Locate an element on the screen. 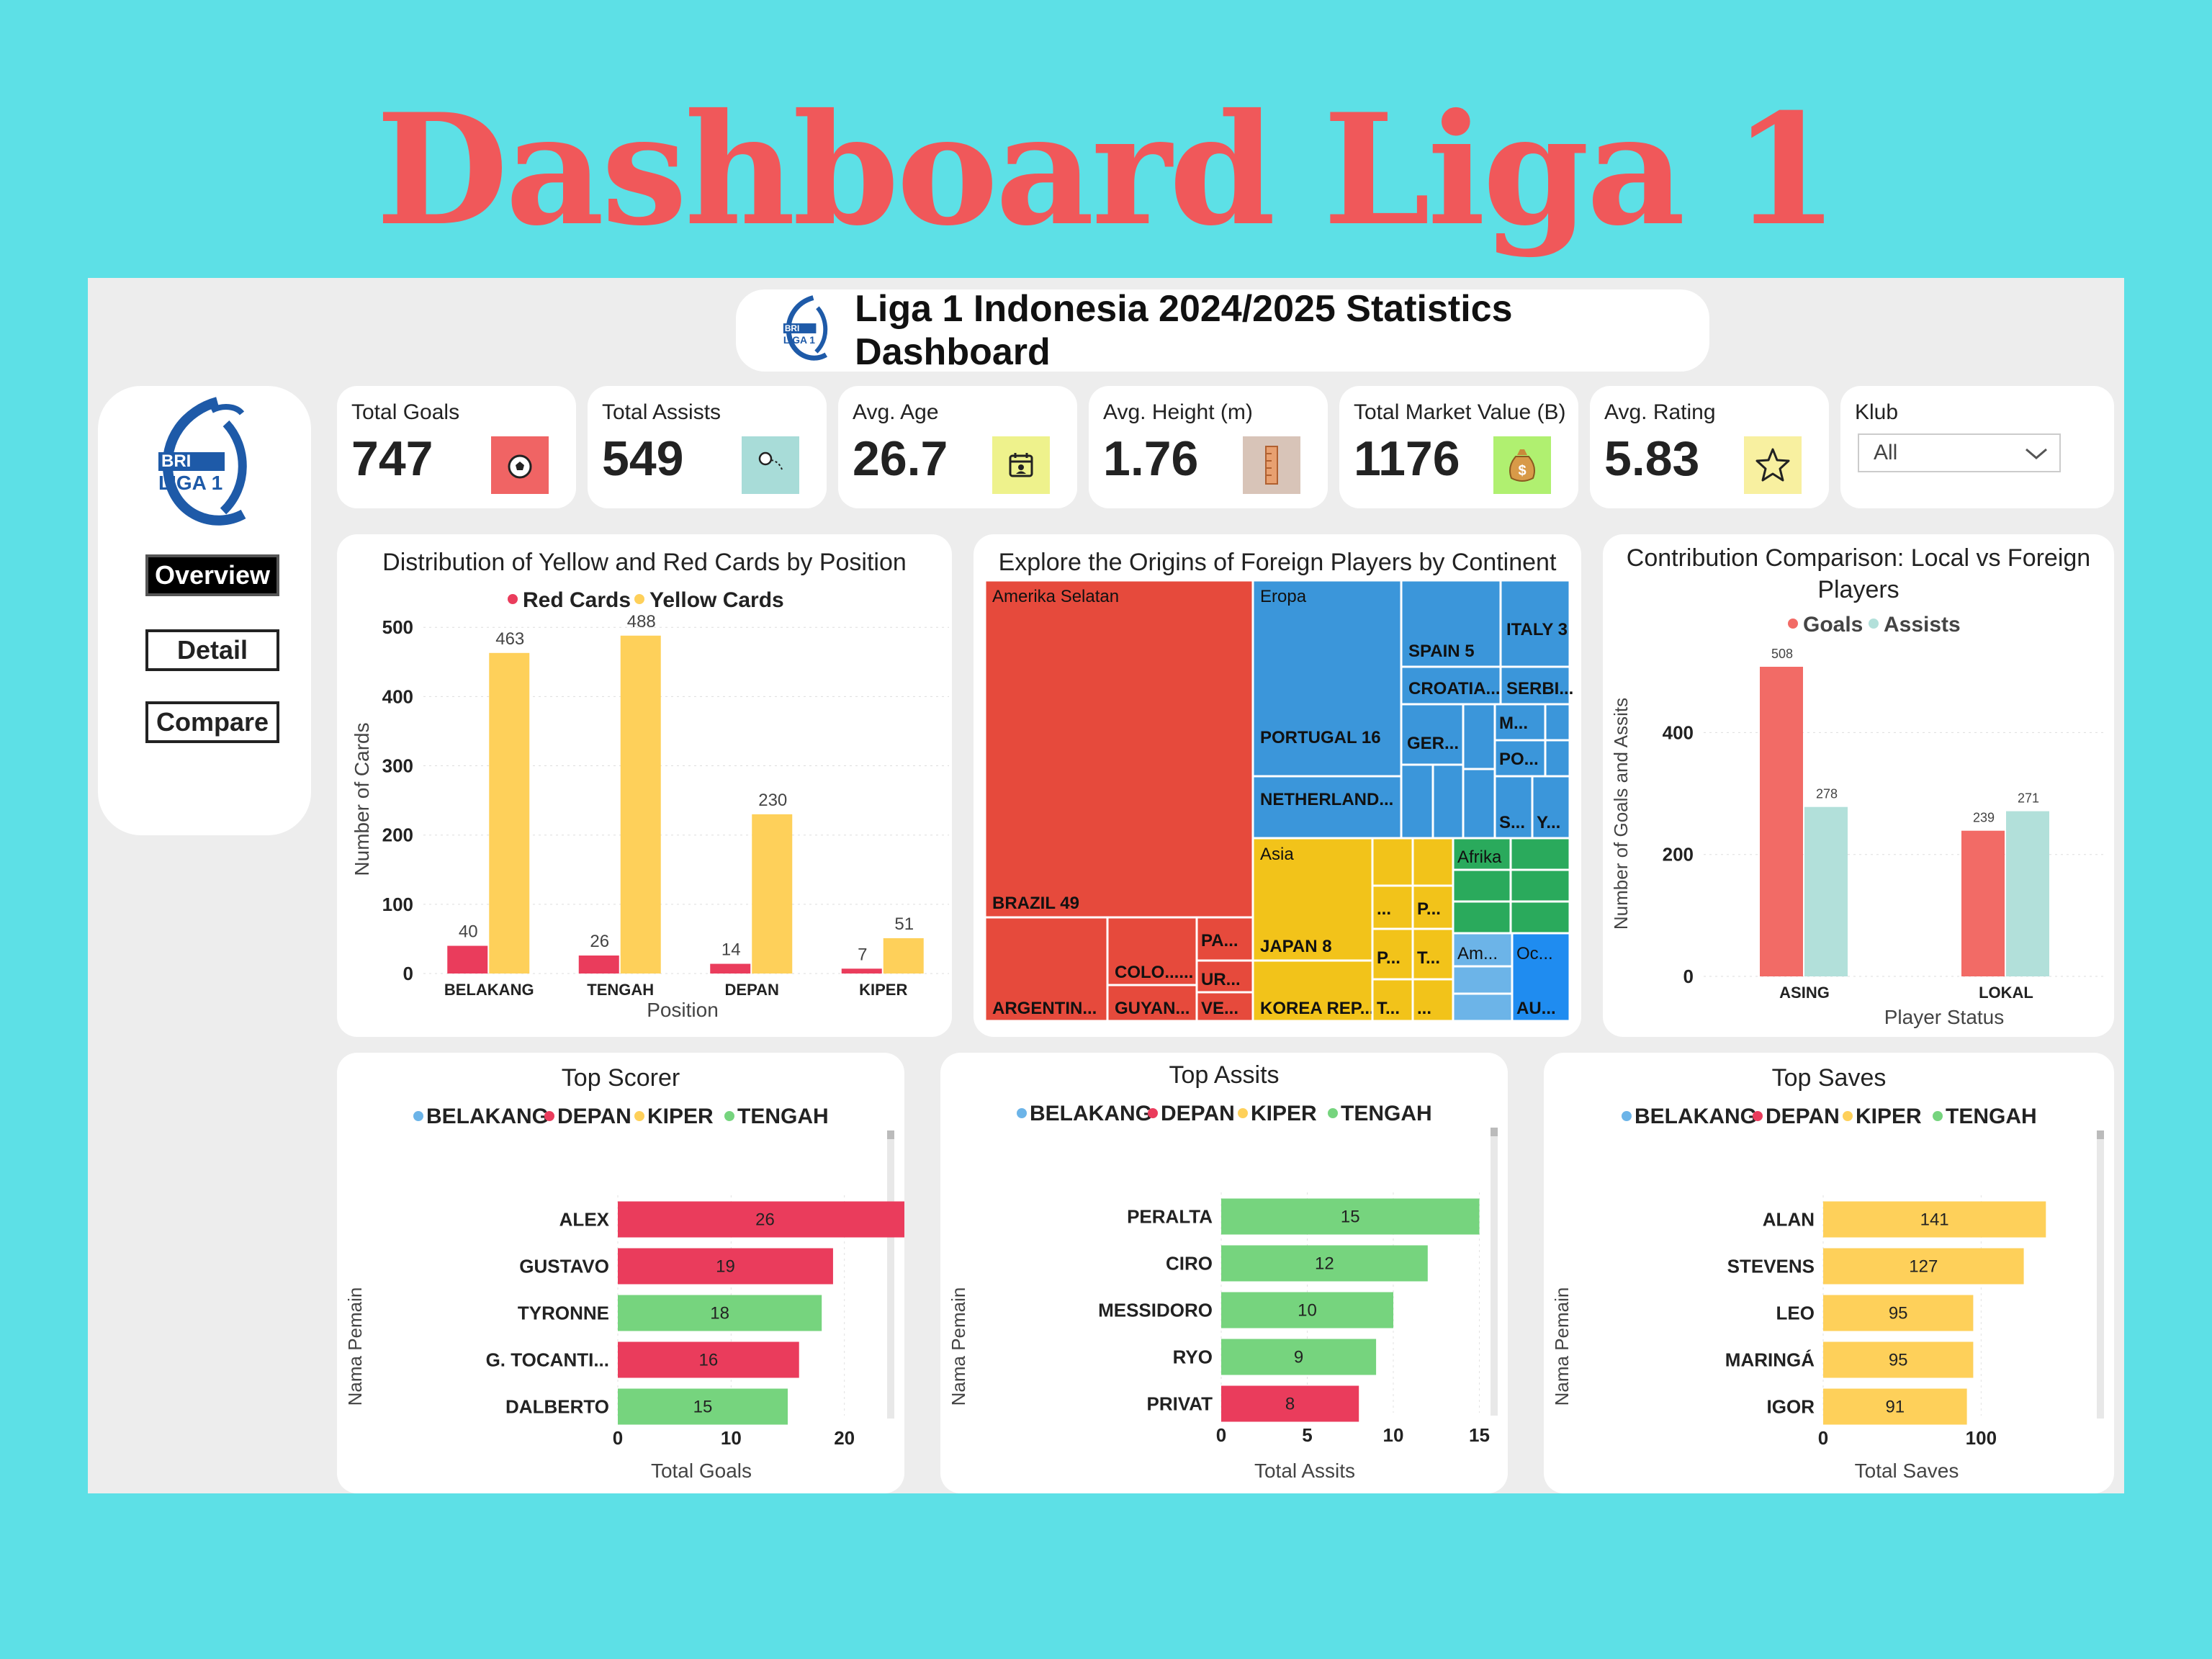 The width and height of the screenshot is (2212, 1659). chart-title-line2: Players is located at coordinates (1858, 589).